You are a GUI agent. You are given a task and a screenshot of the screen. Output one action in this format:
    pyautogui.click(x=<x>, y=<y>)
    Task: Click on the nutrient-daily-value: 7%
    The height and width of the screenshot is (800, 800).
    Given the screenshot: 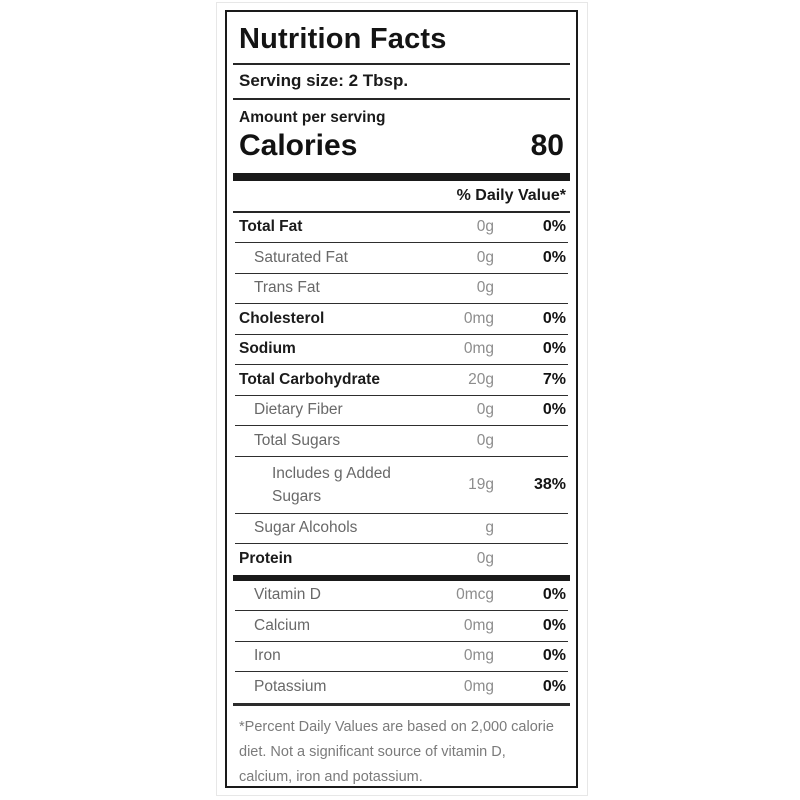 What is the action you would take?
    pyautogui.click(x=554, y=379)
    